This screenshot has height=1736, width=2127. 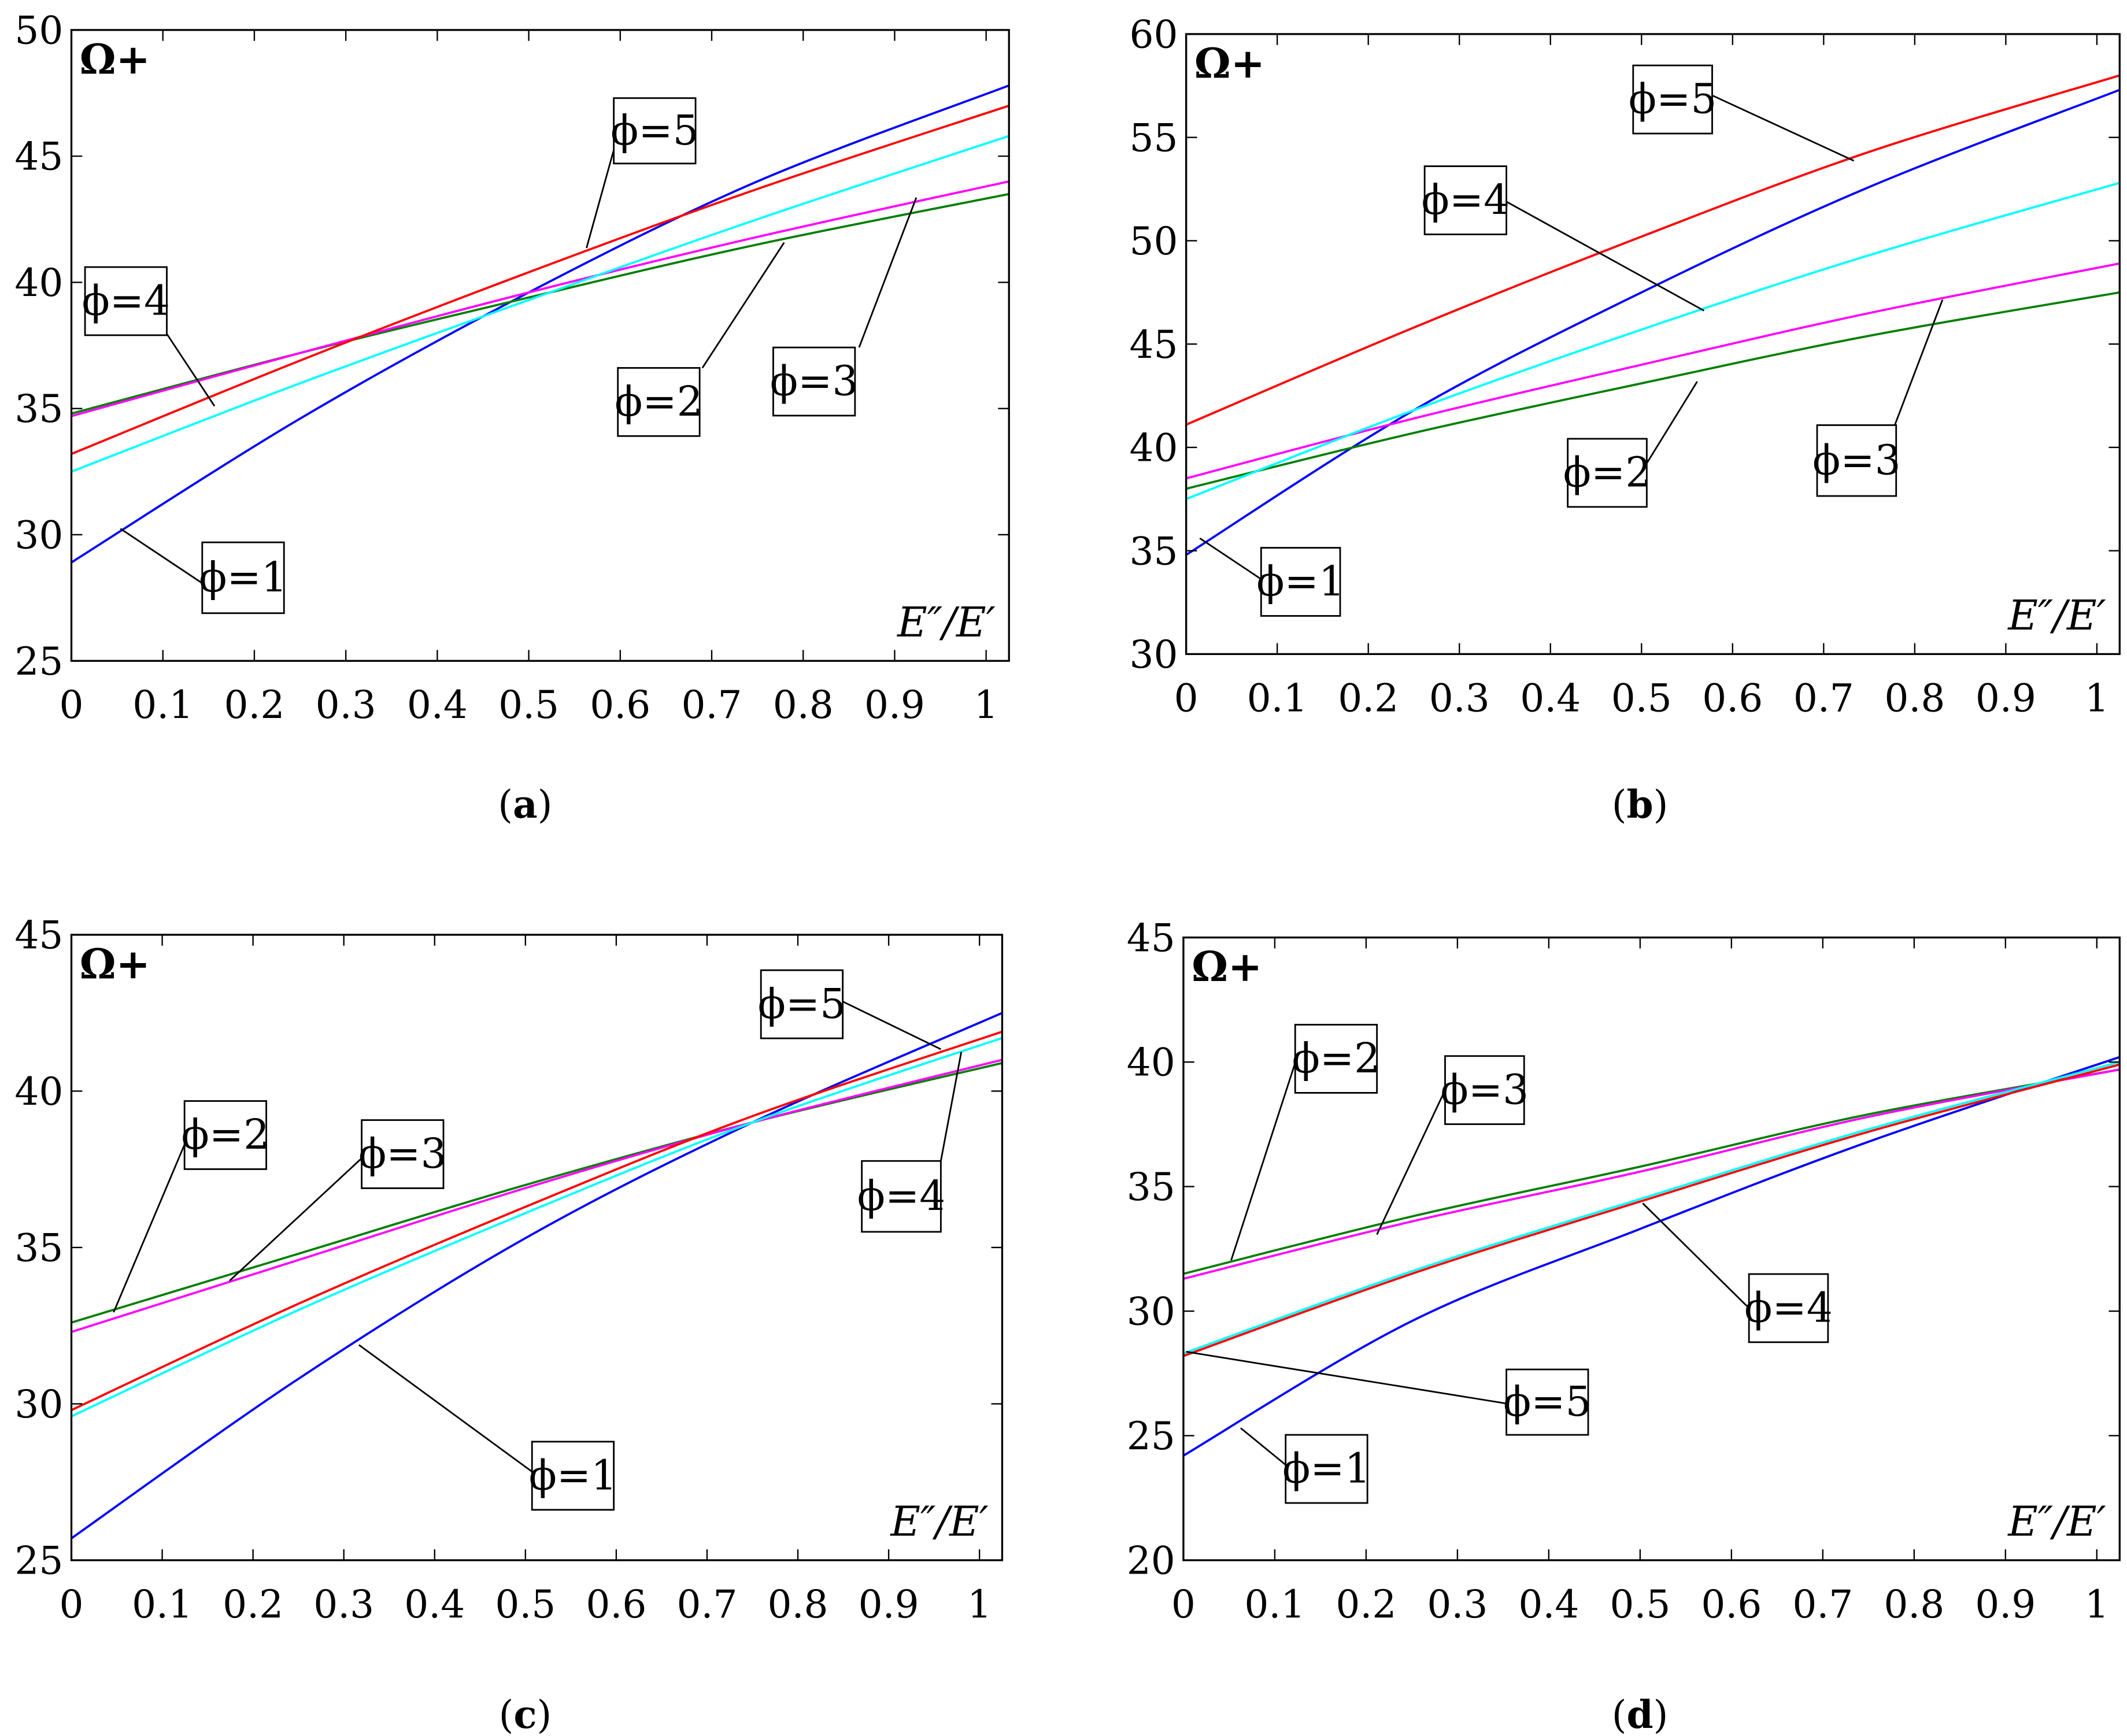 What do you see at coordinates (1151, 938) in the screenshot?
I see `y-tick-label: 45` at bounding box center [1151, 938].